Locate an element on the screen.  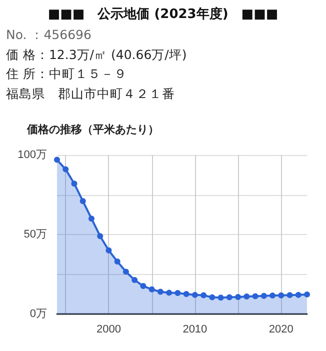
chart-subtitle: 価格の推移（平米あたり） is located at coordinates (93, 129).